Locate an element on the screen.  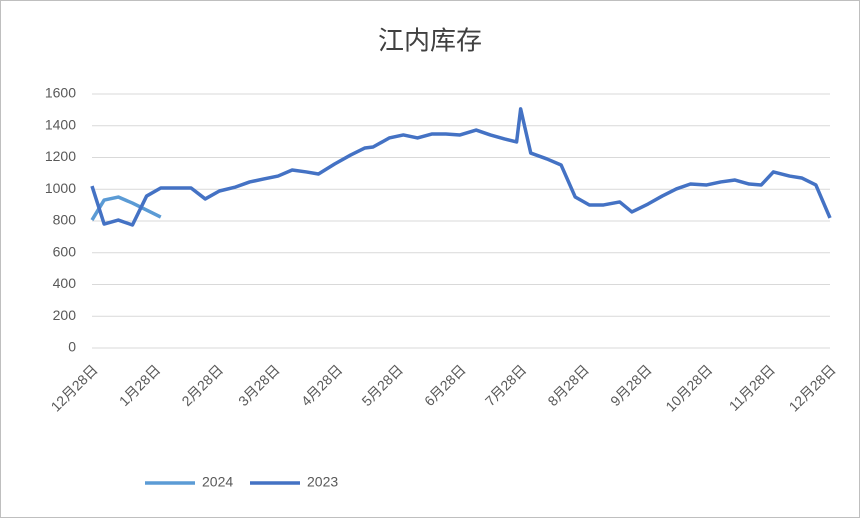
y-tick-label: 600 is located at coordinates (65, 251).